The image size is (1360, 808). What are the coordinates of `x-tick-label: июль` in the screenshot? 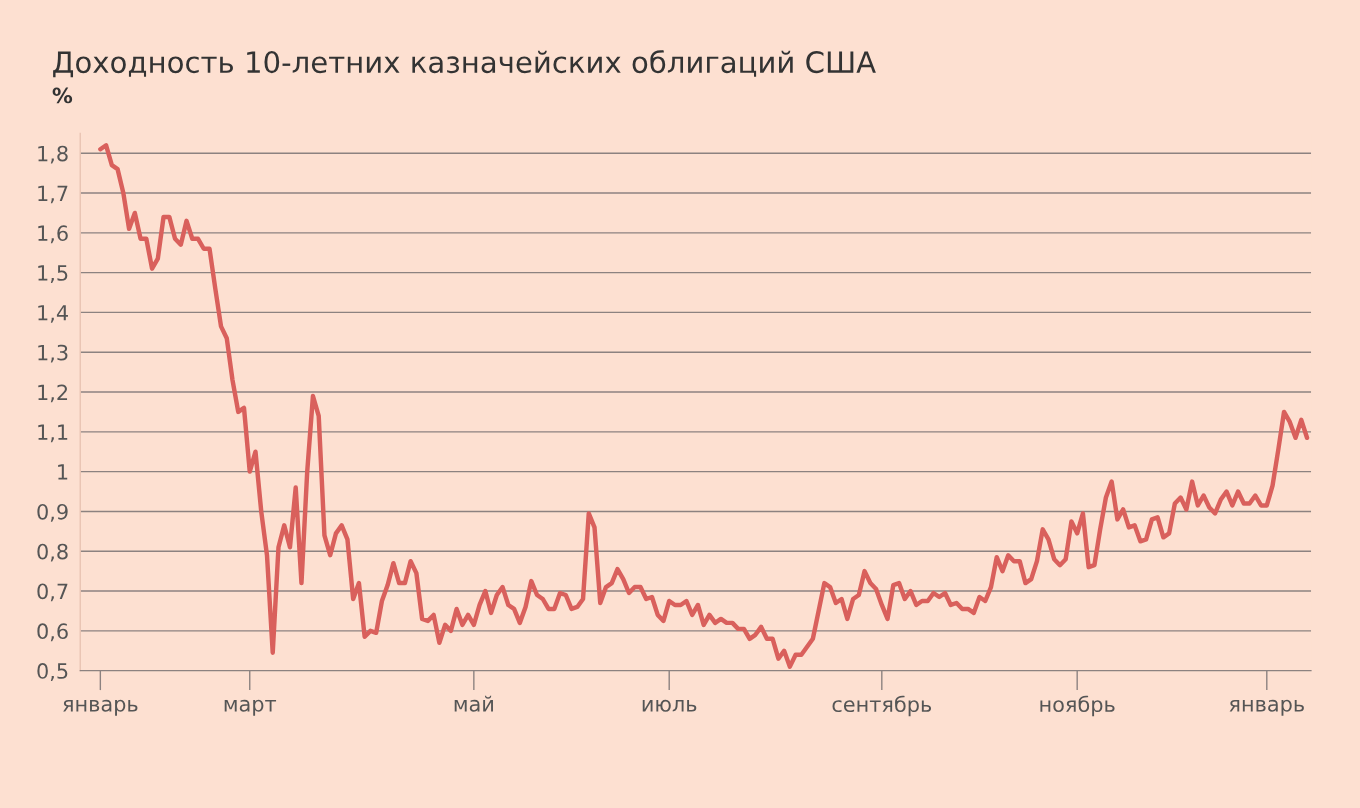 It's located at (669, 705).